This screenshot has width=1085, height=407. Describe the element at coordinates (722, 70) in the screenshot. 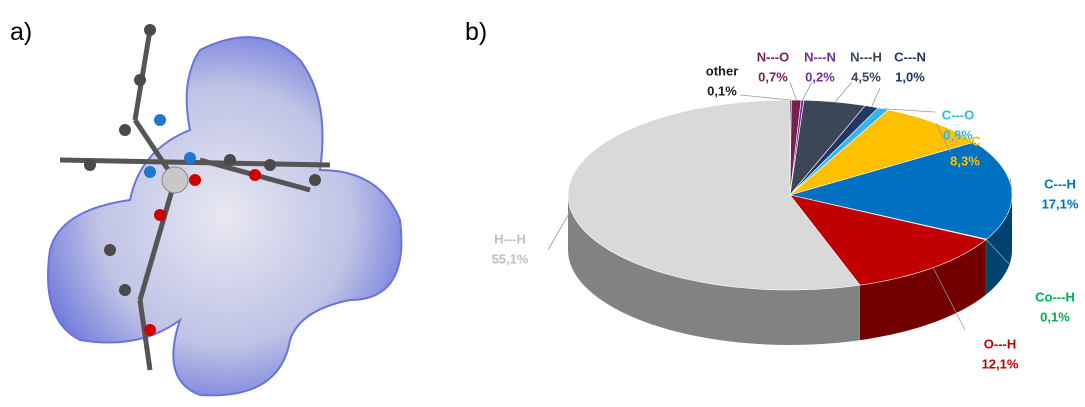

I see `slice-label: other` at that location.